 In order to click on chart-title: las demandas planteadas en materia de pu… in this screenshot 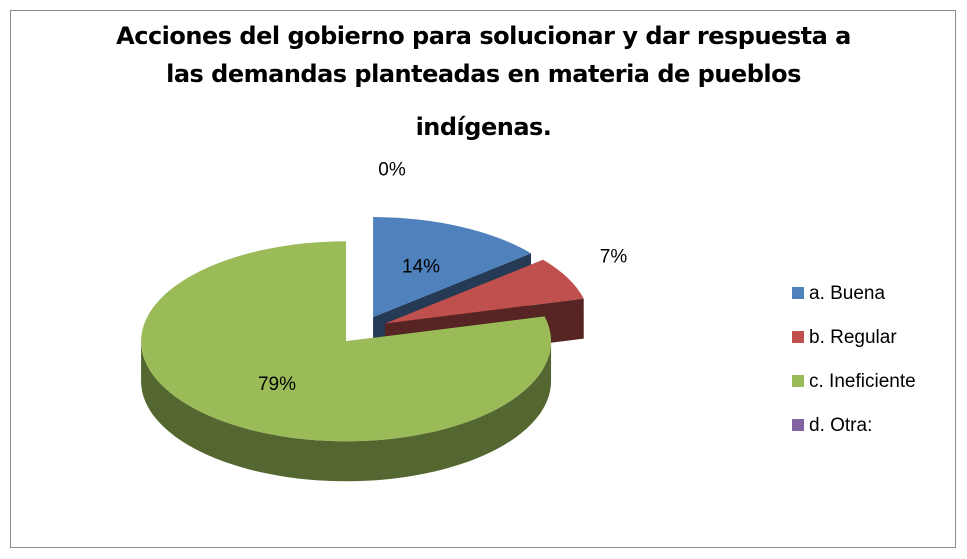, I will do `click(483, 74)`.